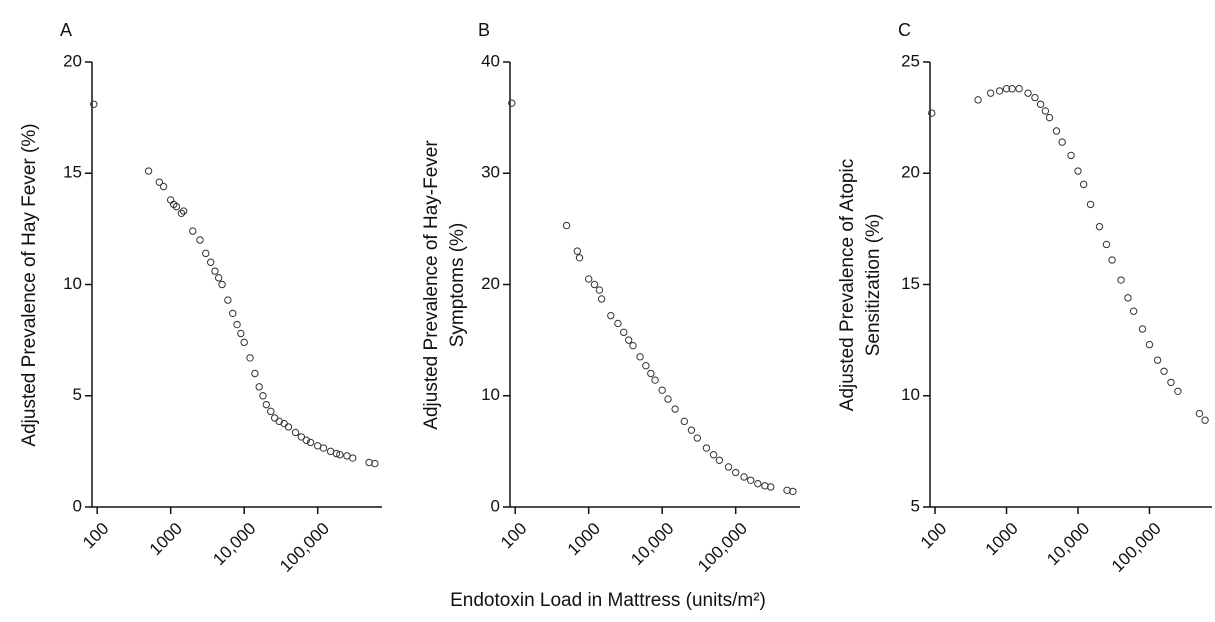 Image resolution: width=1215 pixels, height=622 pixels. Describe the element at coordinates (29, 284) in the screenshot. I see `y-axis-label: Adjusted Prevalence of Hay Fever (%)` at that location.